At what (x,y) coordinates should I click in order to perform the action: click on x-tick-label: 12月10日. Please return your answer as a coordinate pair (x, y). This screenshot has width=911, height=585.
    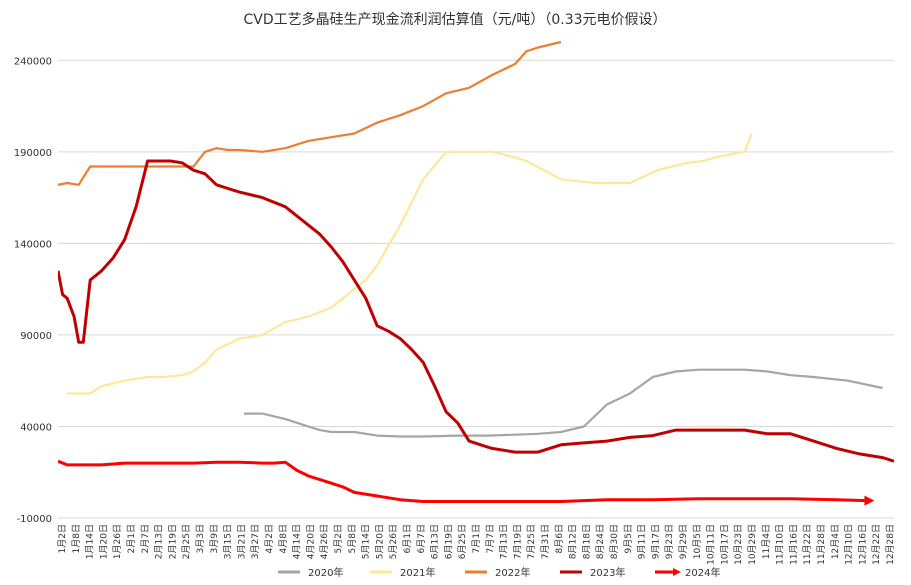
    Looking at the image, I should click on (849, 544).